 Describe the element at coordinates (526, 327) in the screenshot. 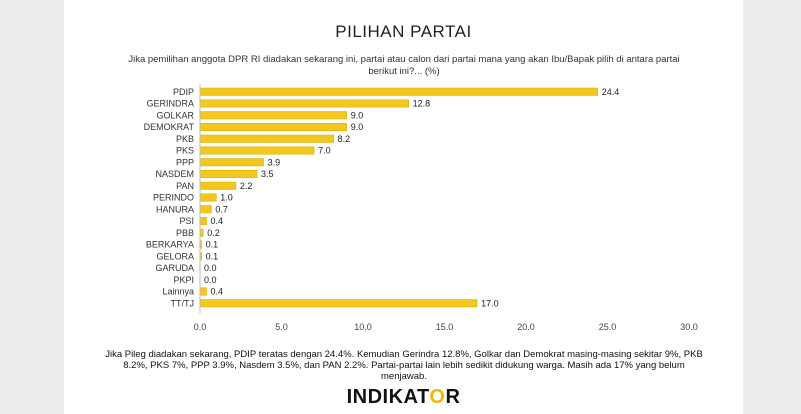

I see `x-tick-label: 20.0` at that location.